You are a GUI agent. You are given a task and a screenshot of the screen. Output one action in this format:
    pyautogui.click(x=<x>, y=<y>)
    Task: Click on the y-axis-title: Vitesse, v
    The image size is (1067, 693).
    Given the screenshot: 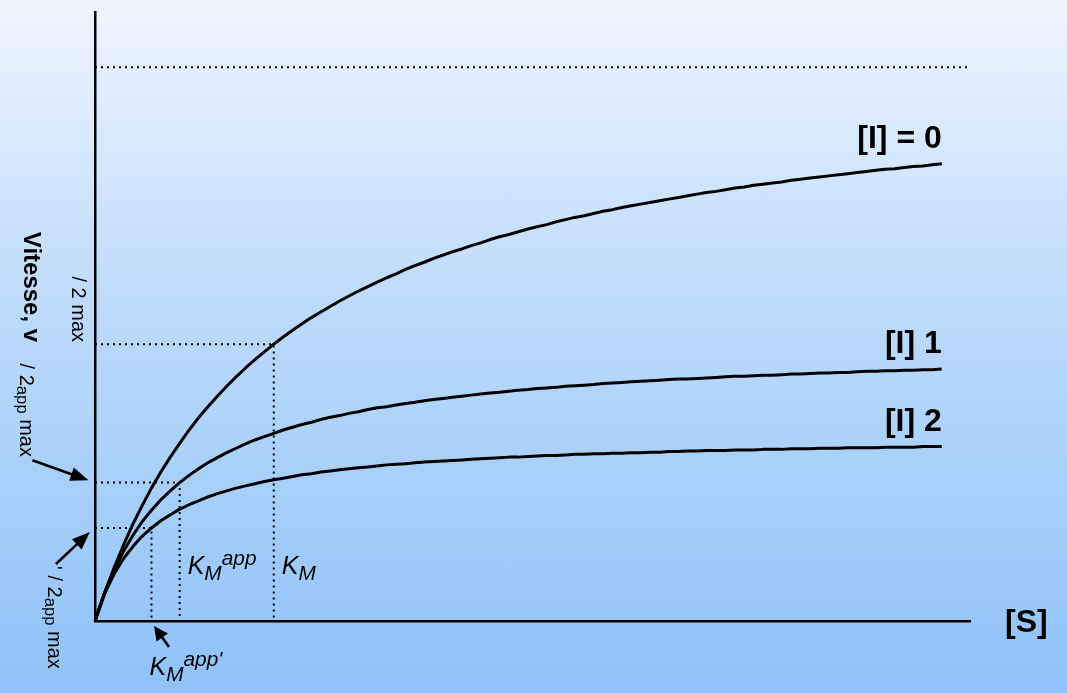 What is the action you would take?
    pyautogui.click(x=32, y=286)
    